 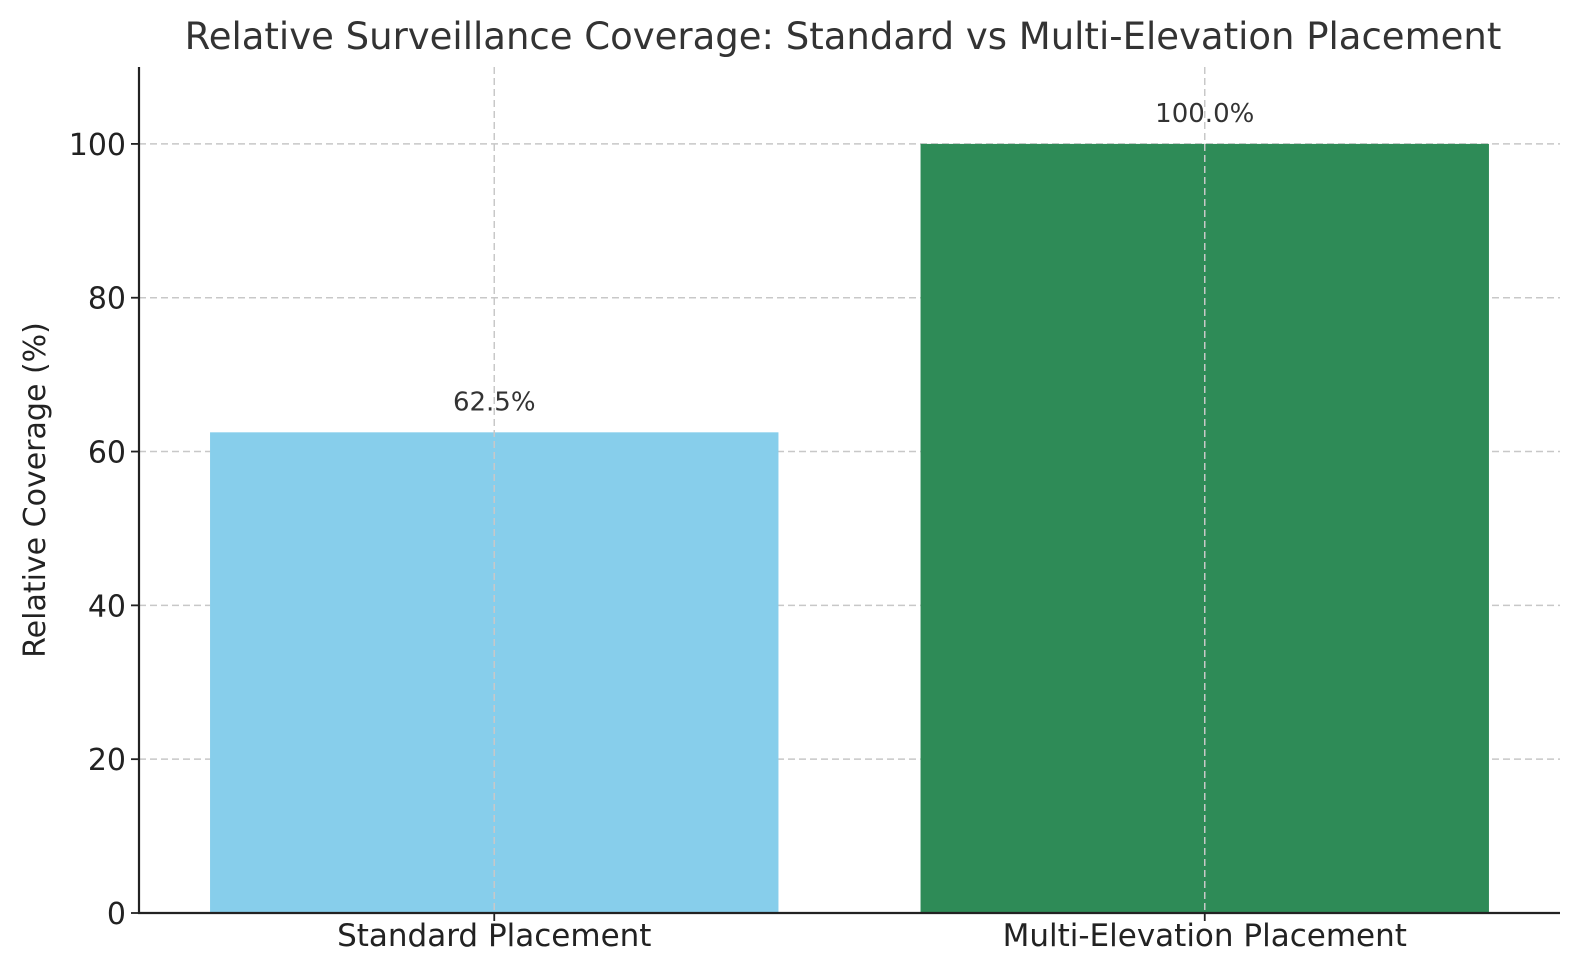 What do you see at coordinates (107, 606) in the screenshot?
I see `y-tick-label: 40` at bounding box center [107, 606].